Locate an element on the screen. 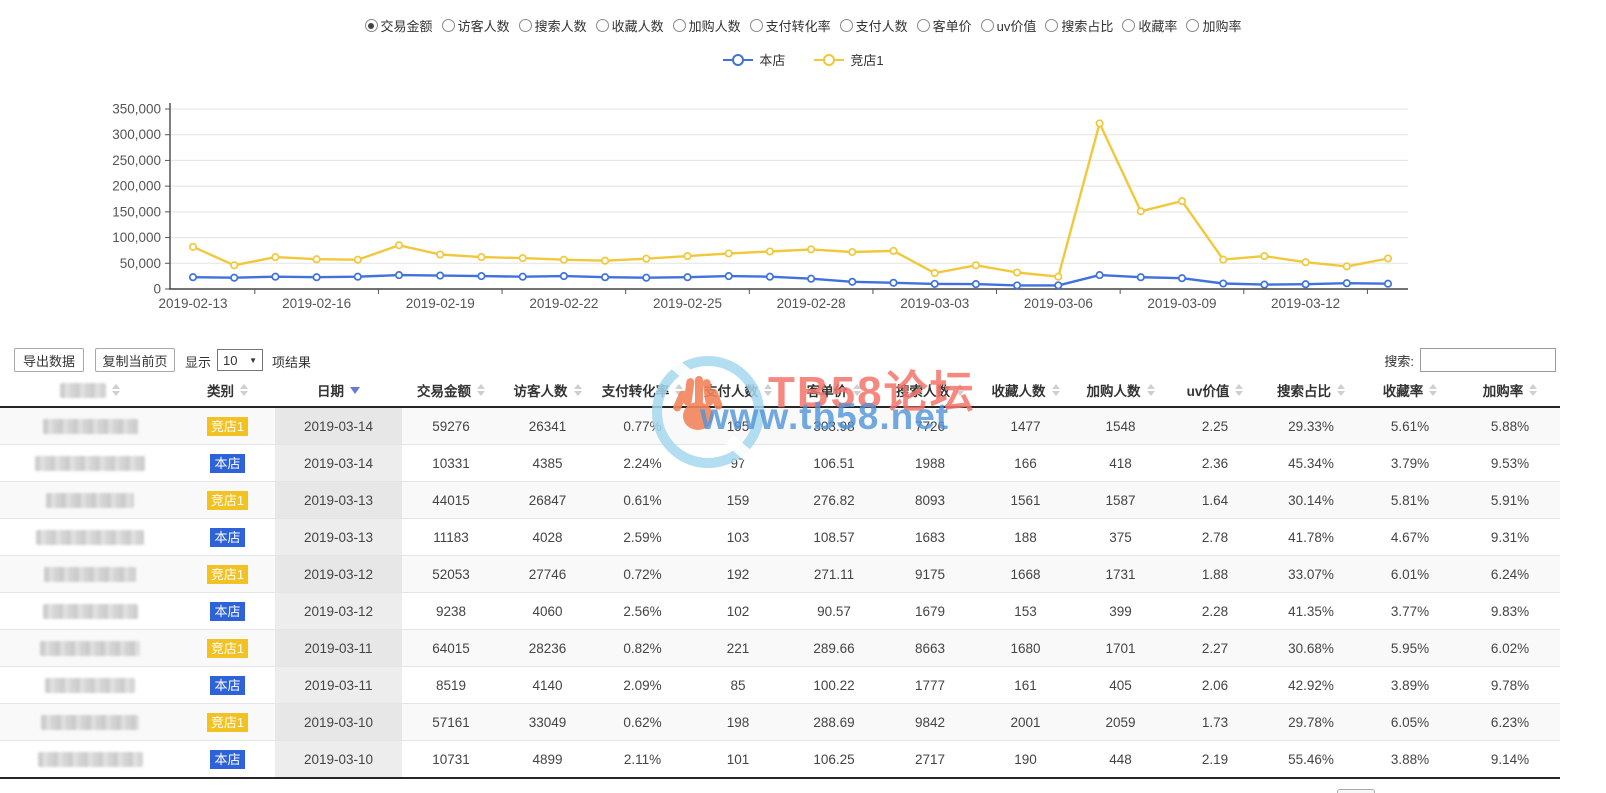  cell-date: 2019-03-10 is located at coordinates (338, 759).